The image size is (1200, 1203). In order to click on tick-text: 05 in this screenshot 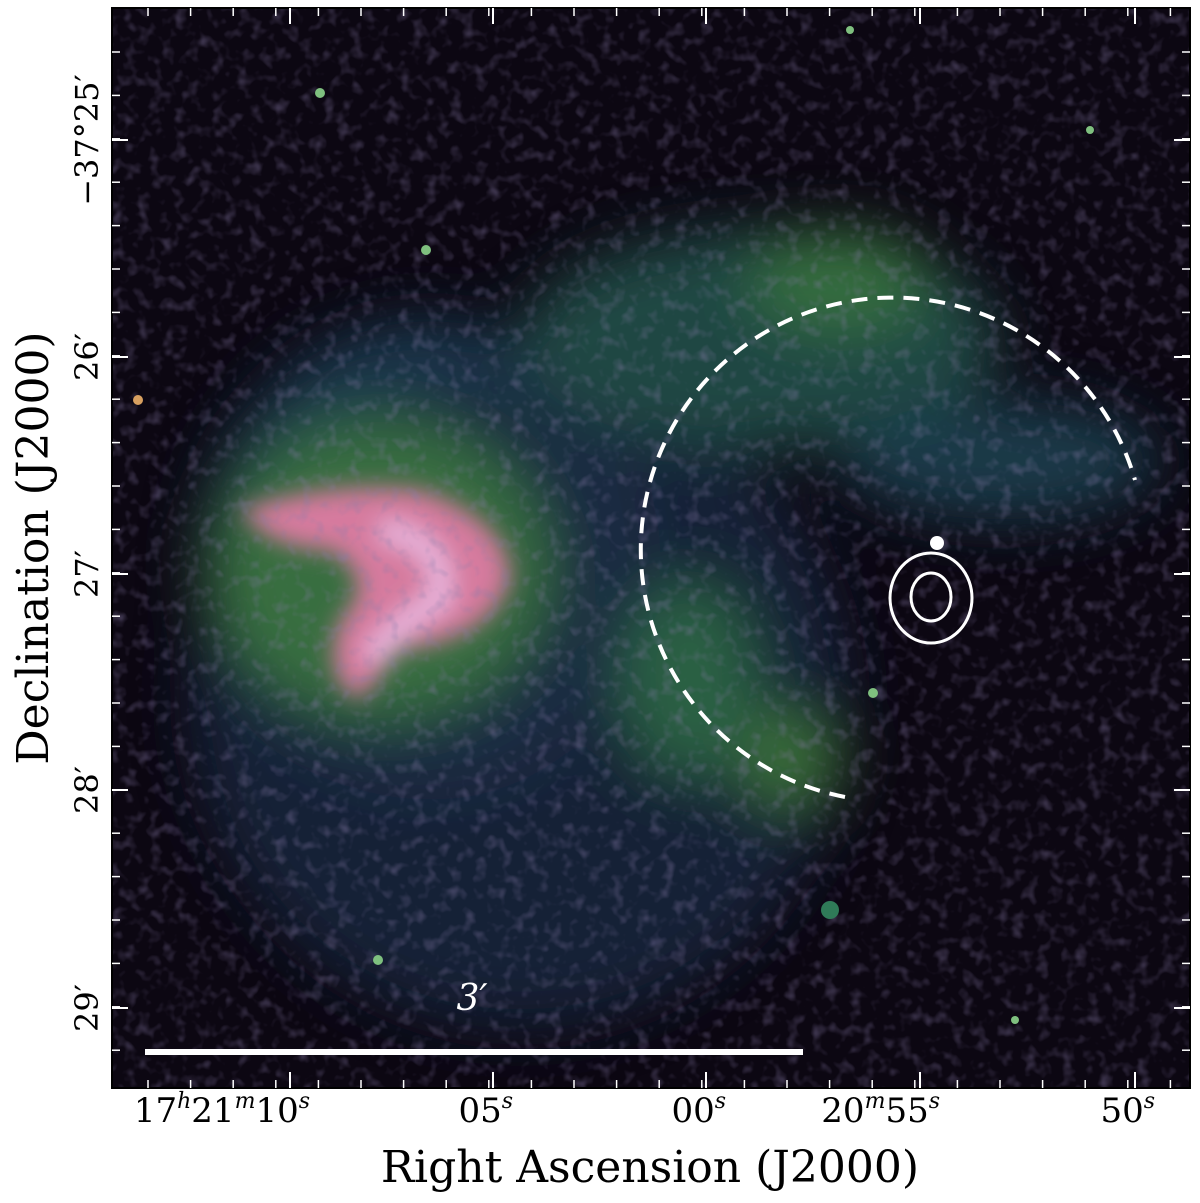, I will do `click(479, 1111)`.